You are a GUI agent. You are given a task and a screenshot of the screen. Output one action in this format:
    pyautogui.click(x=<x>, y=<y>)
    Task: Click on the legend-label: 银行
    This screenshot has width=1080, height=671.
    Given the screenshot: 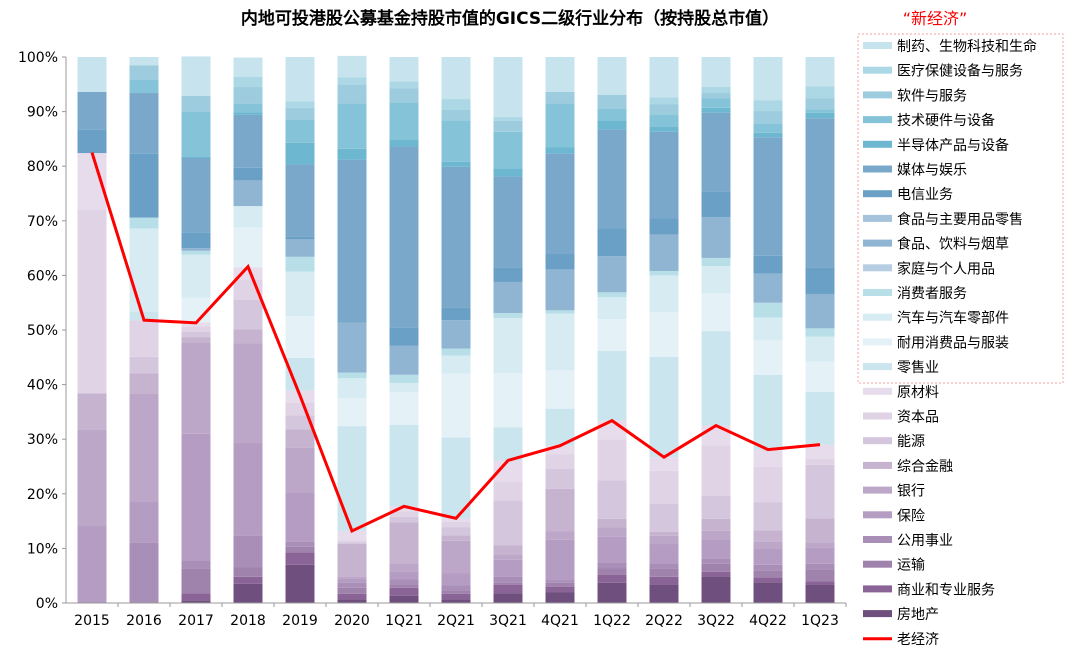 What is the action you would take?
    pyautogui.click(x=911, y=492)
    